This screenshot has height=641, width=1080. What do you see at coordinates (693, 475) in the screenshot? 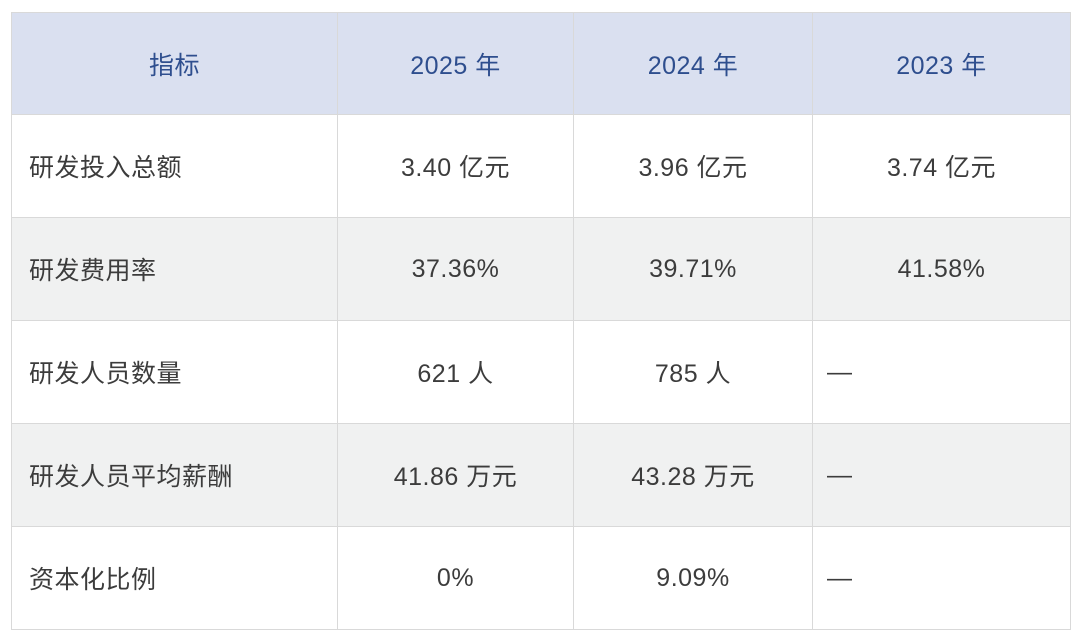
I see `value-cell-2024: 43.28 万元` at bounding box center [693, 475].